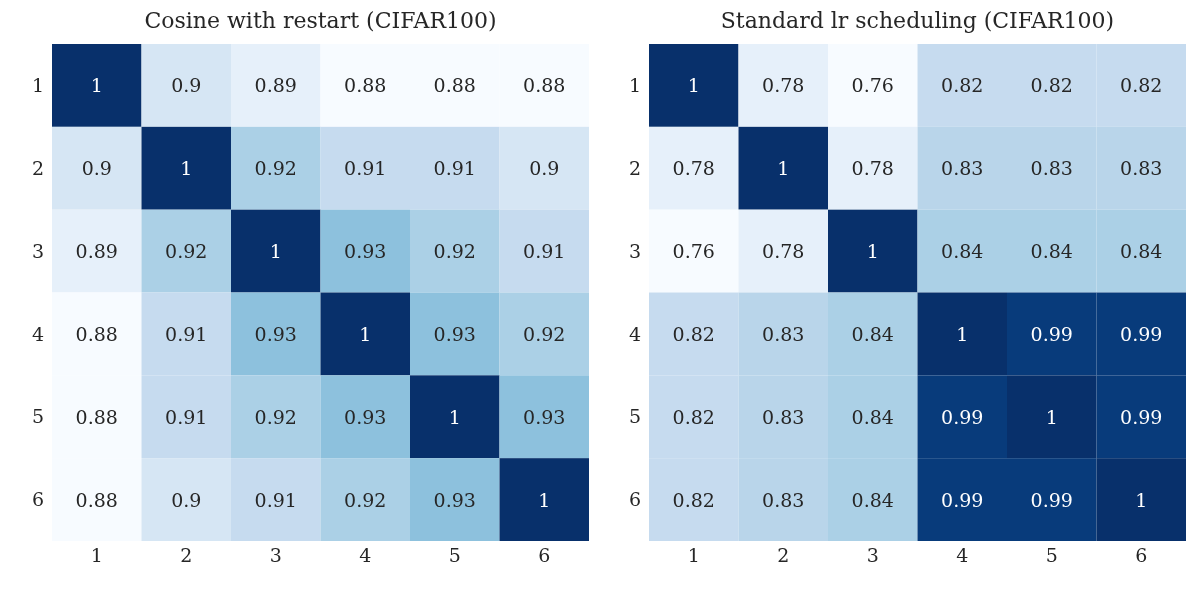  I want to click on chart-title: Standard lr scheduling (CIFAR100), so click(917, 21).